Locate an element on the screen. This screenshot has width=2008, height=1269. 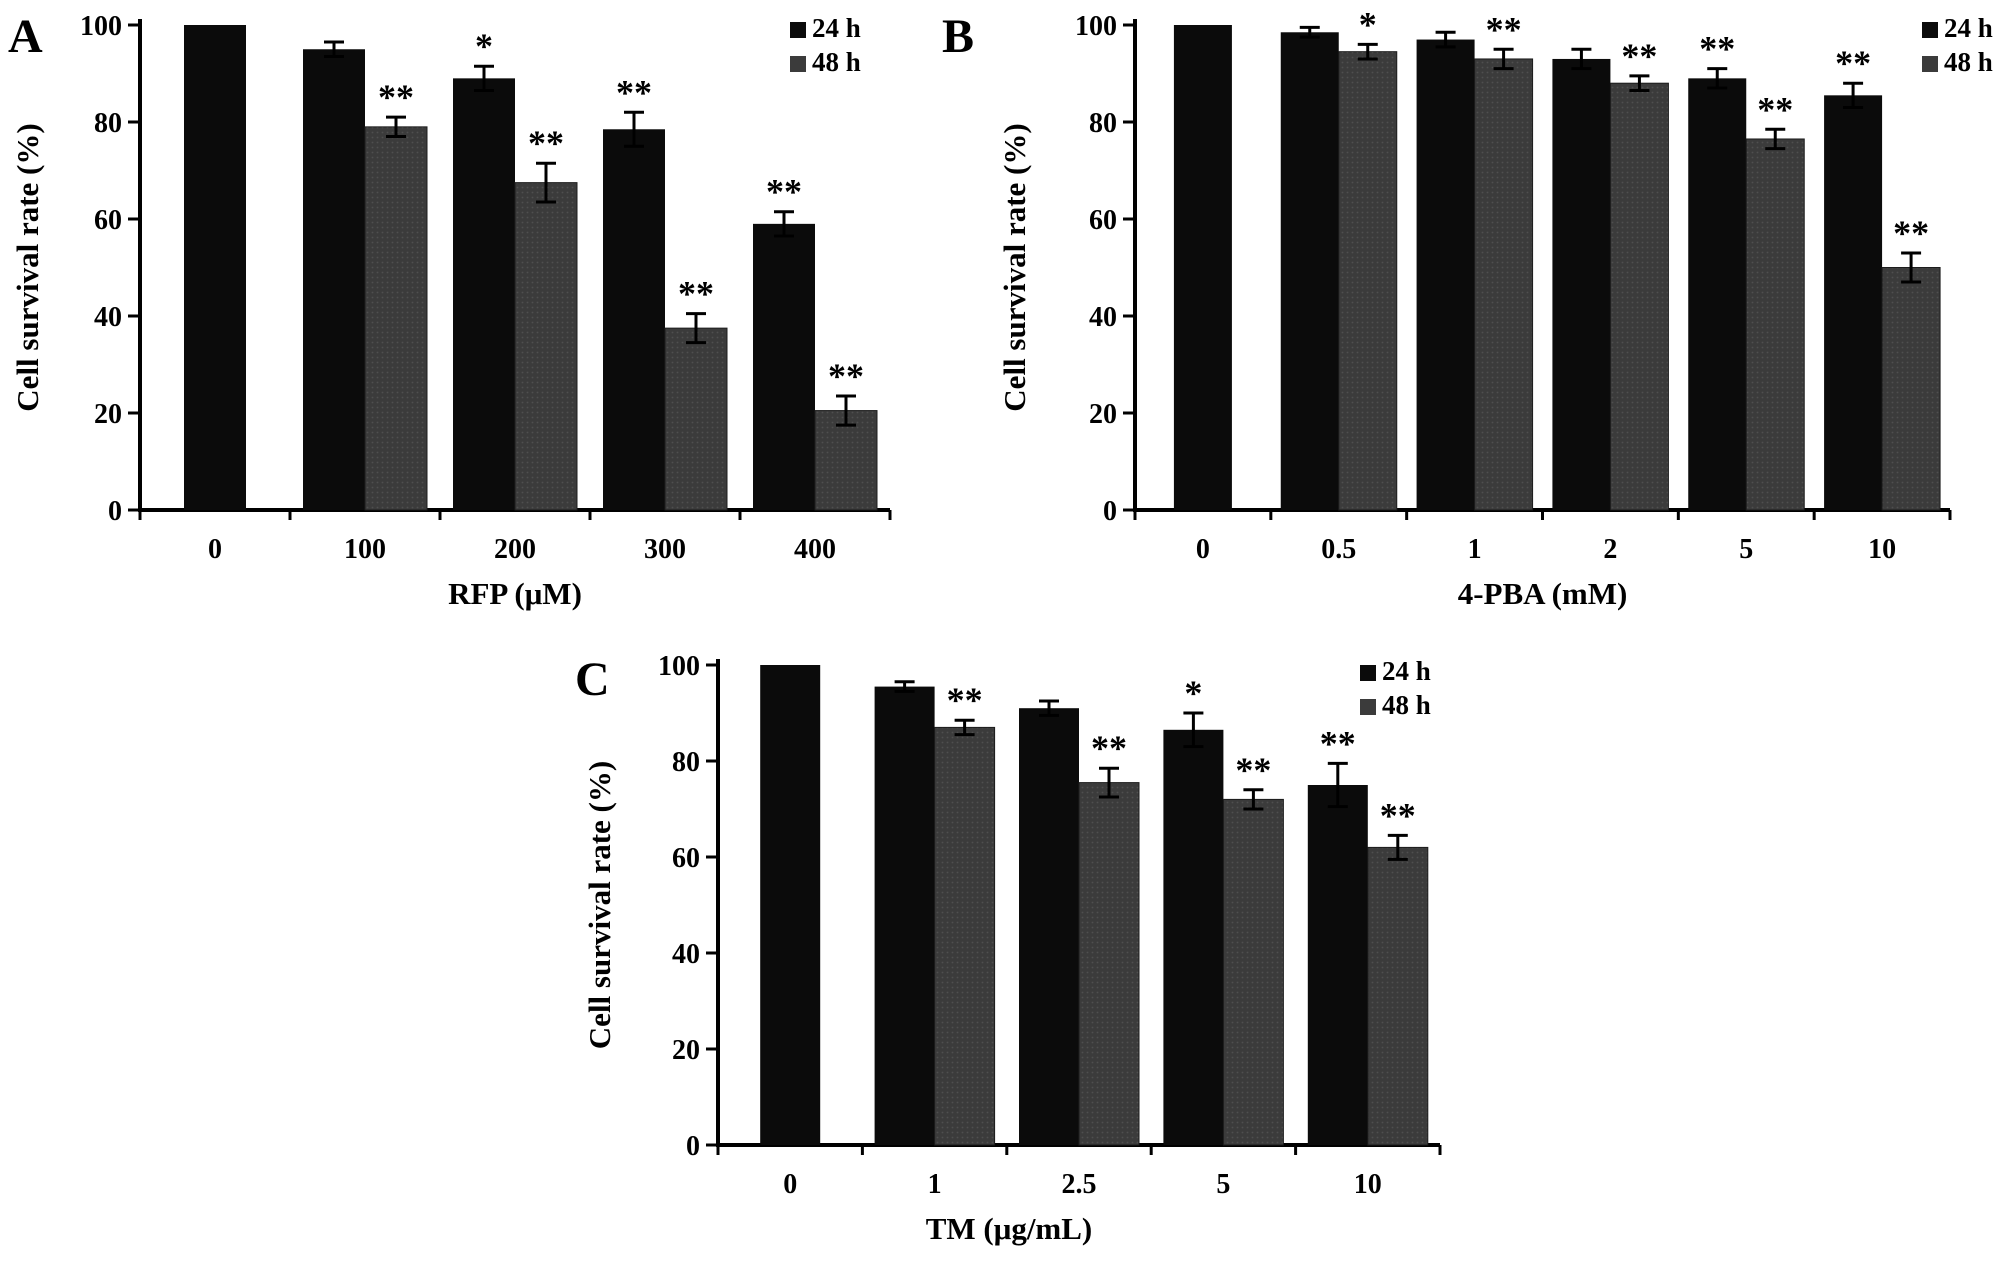
bar-24h-0.5 is located at coordinates (1309, 271).